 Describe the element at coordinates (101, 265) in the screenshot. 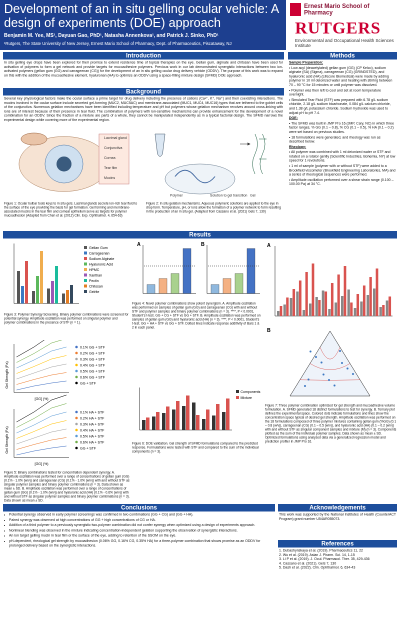

I see `legend-label: Hyaluronic Acid` at that location.